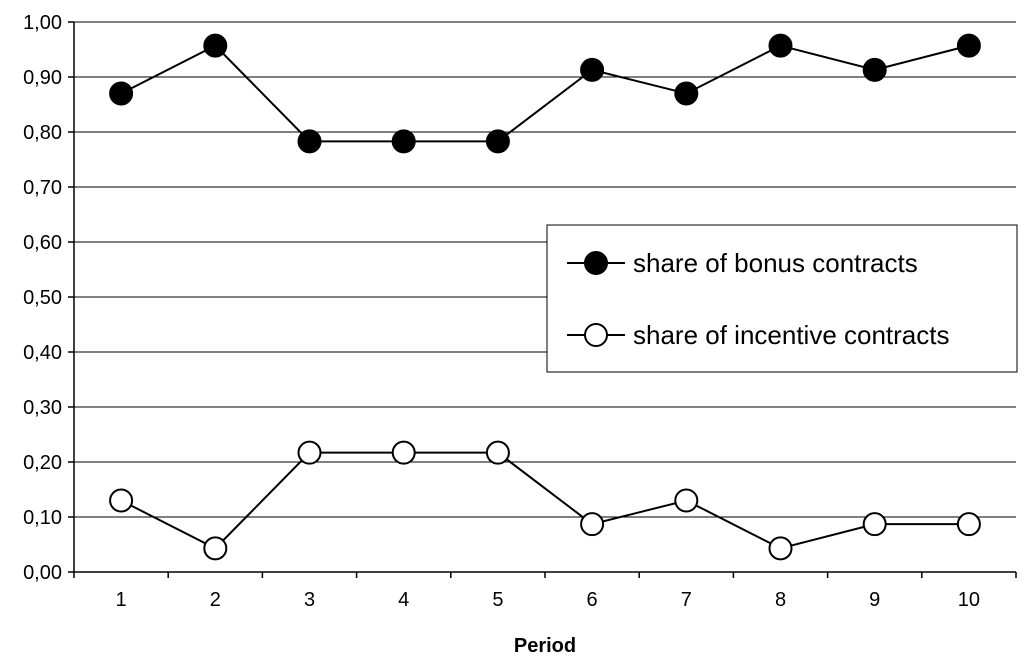 Image resolution: width=1032 pixels, height=656 pixels. I want to click on y-tick-label: 0,70, so click(42, 188).